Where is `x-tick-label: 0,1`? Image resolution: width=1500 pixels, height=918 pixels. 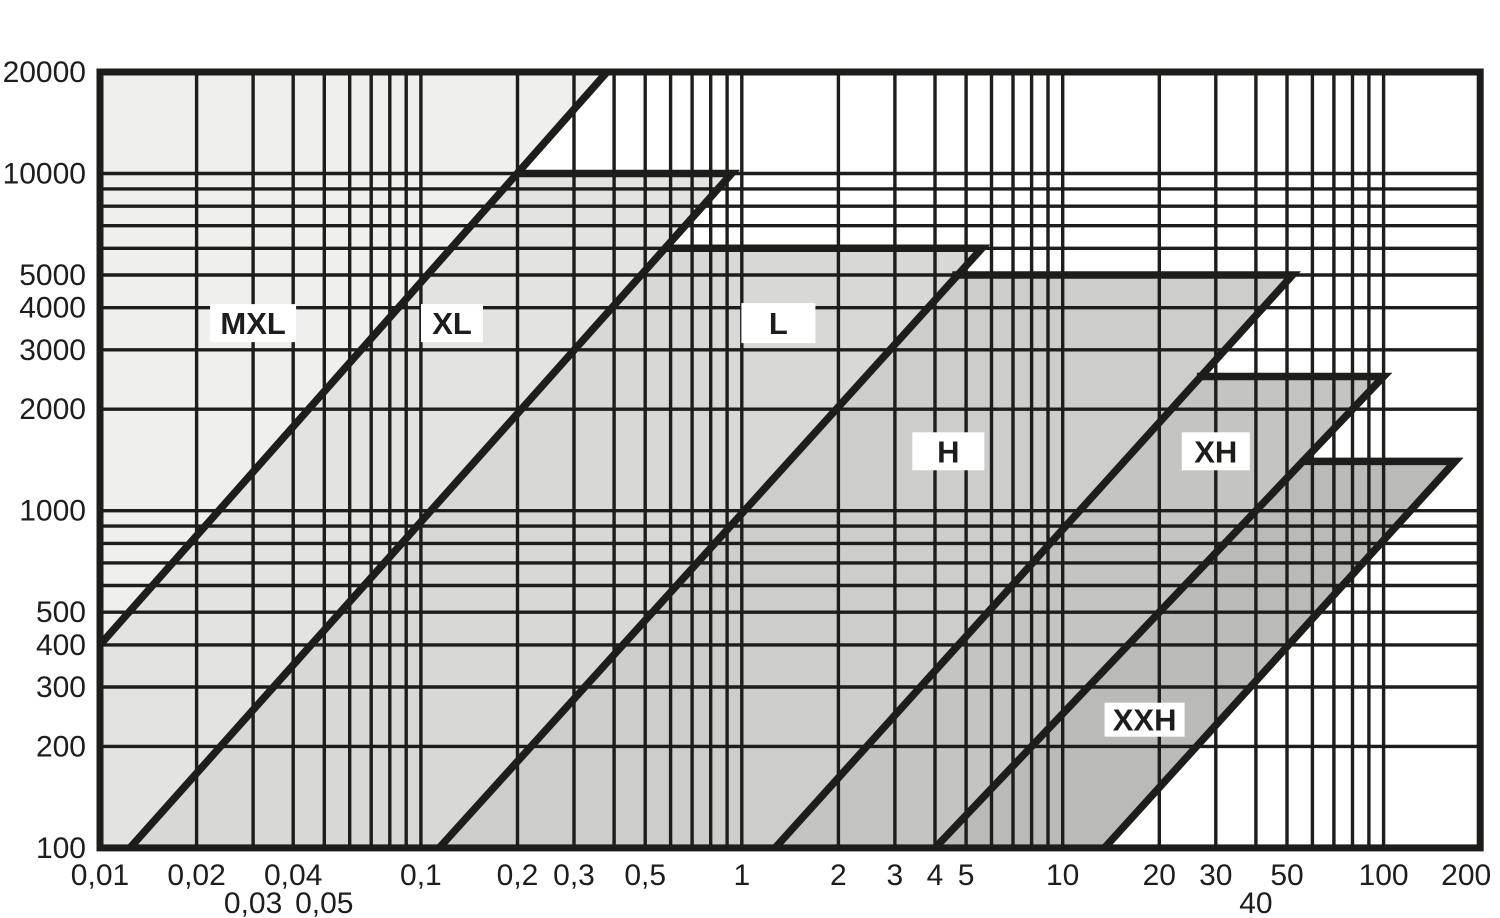
x-tick-label: 0,1 is located at coordinates (421, 875).